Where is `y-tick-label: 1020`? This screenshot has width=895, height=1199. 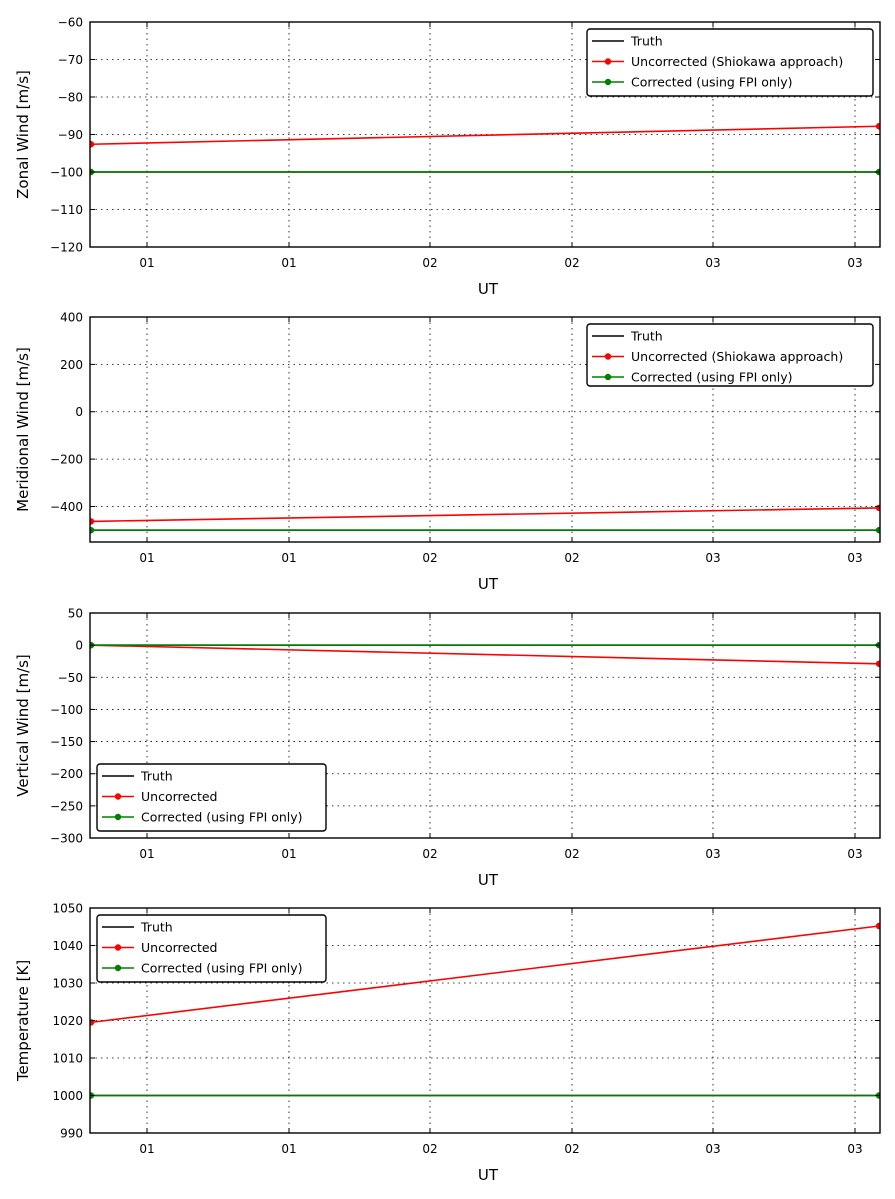 y-tick-label: 1020 is located at coordinates (67, 1021).